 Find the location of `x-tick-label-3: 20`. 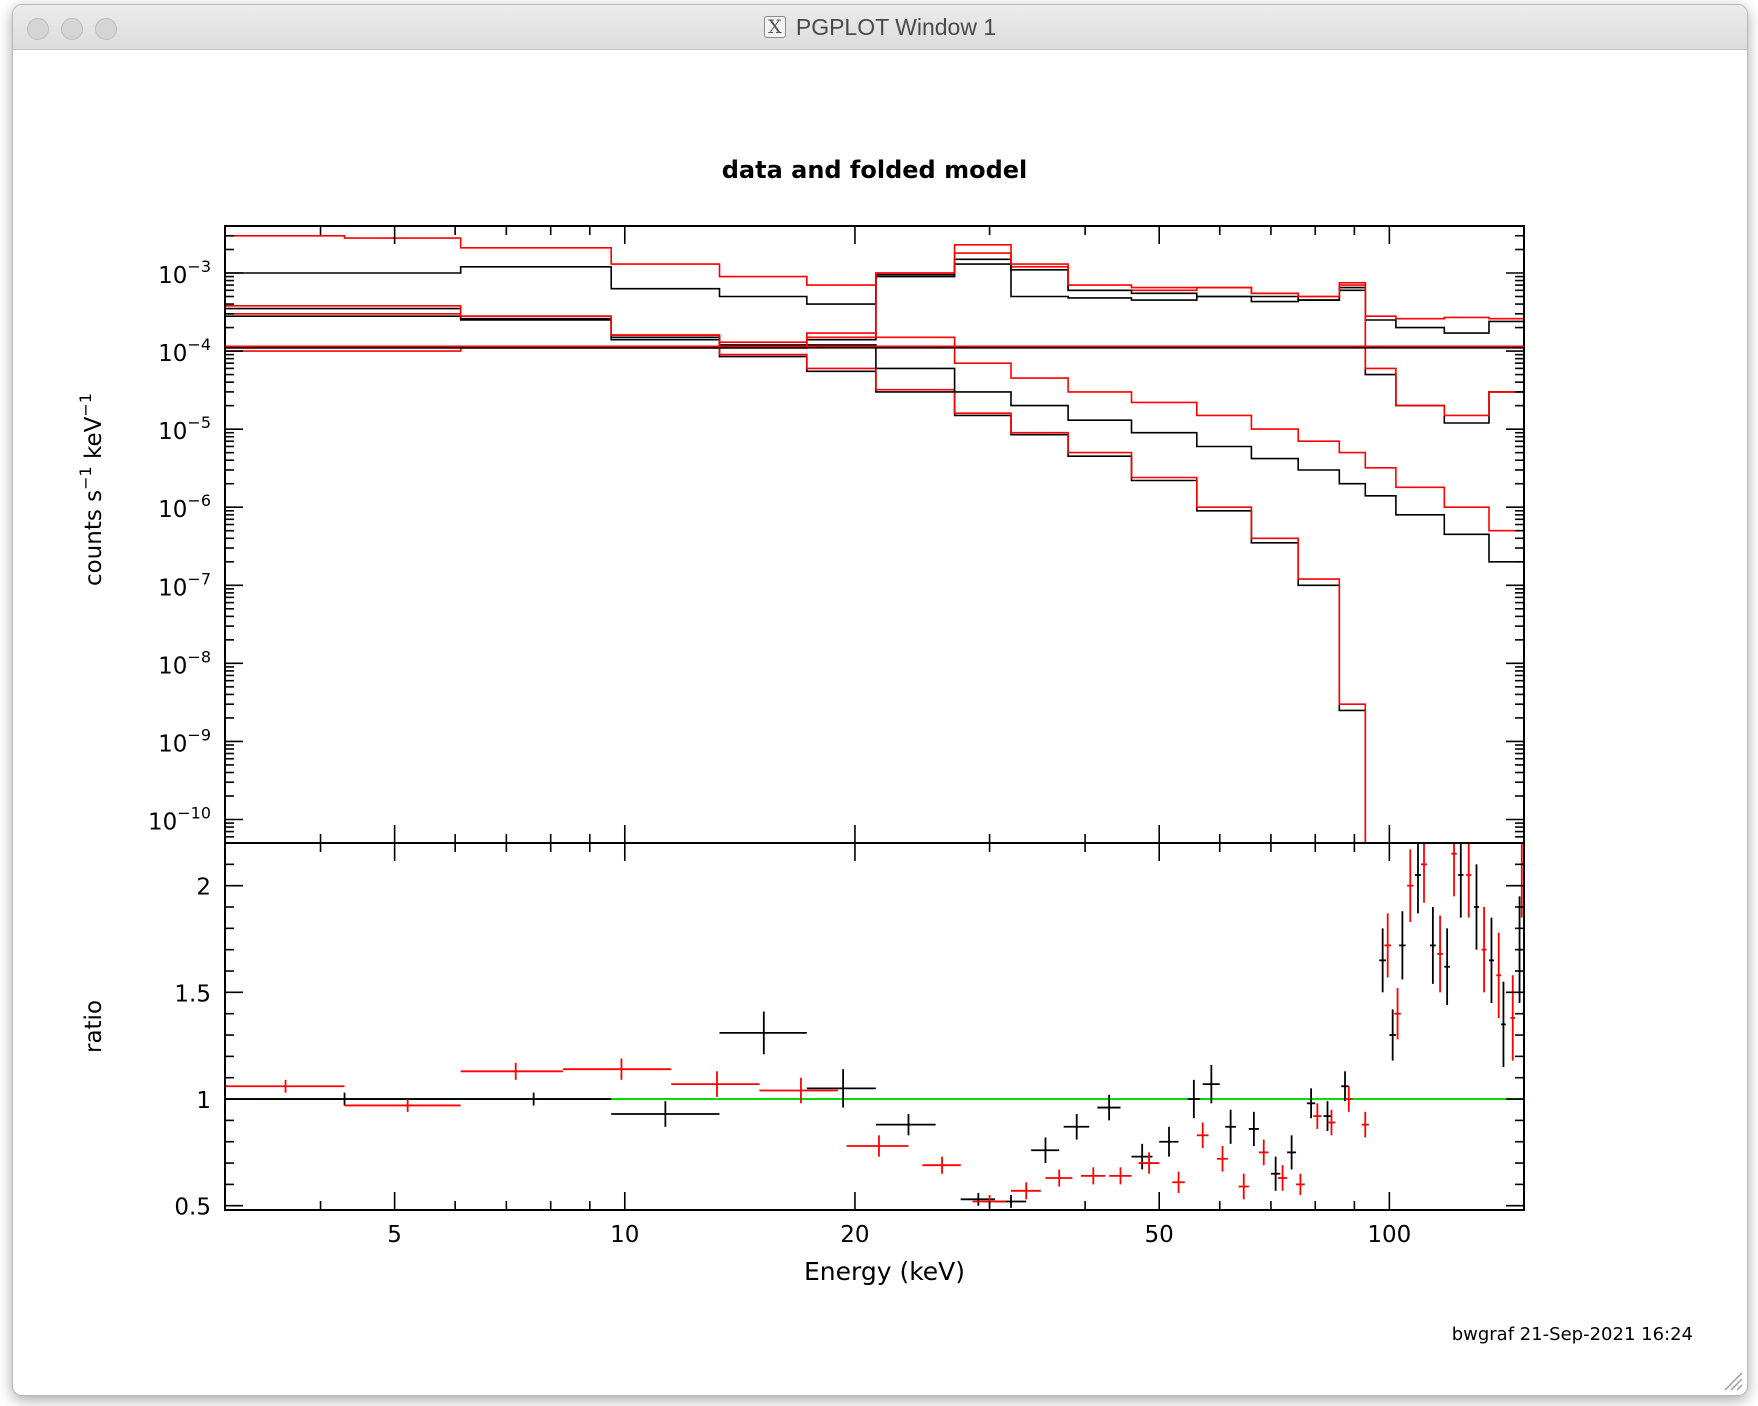

x-tick-label-3: 20 is located at coordinates (854, 1235).